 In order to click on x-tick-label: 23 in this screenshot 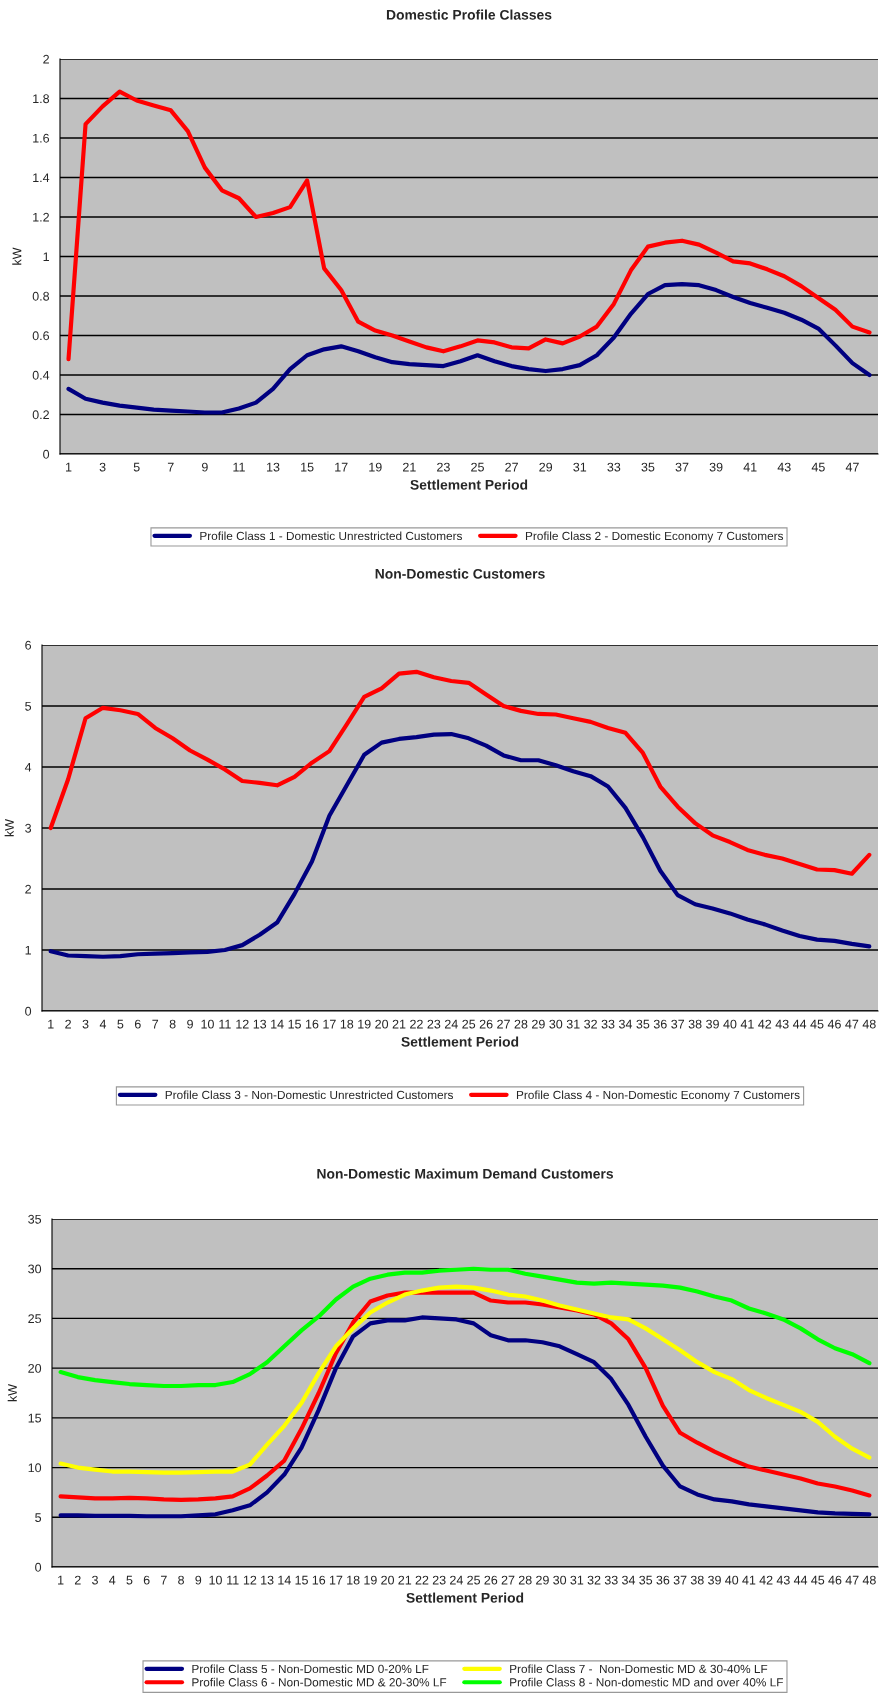, I will do `click(443, 467)`.